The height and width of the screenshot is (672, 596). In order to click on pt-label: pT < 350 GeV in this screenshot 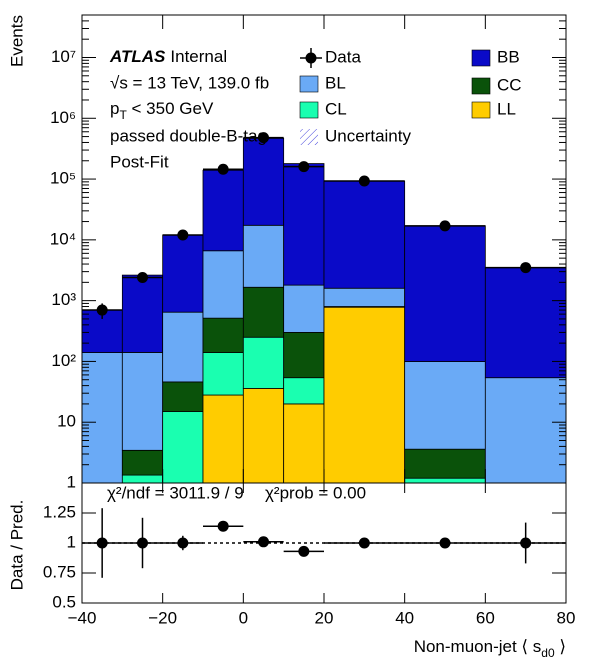, I will do `click(162, 110)`.